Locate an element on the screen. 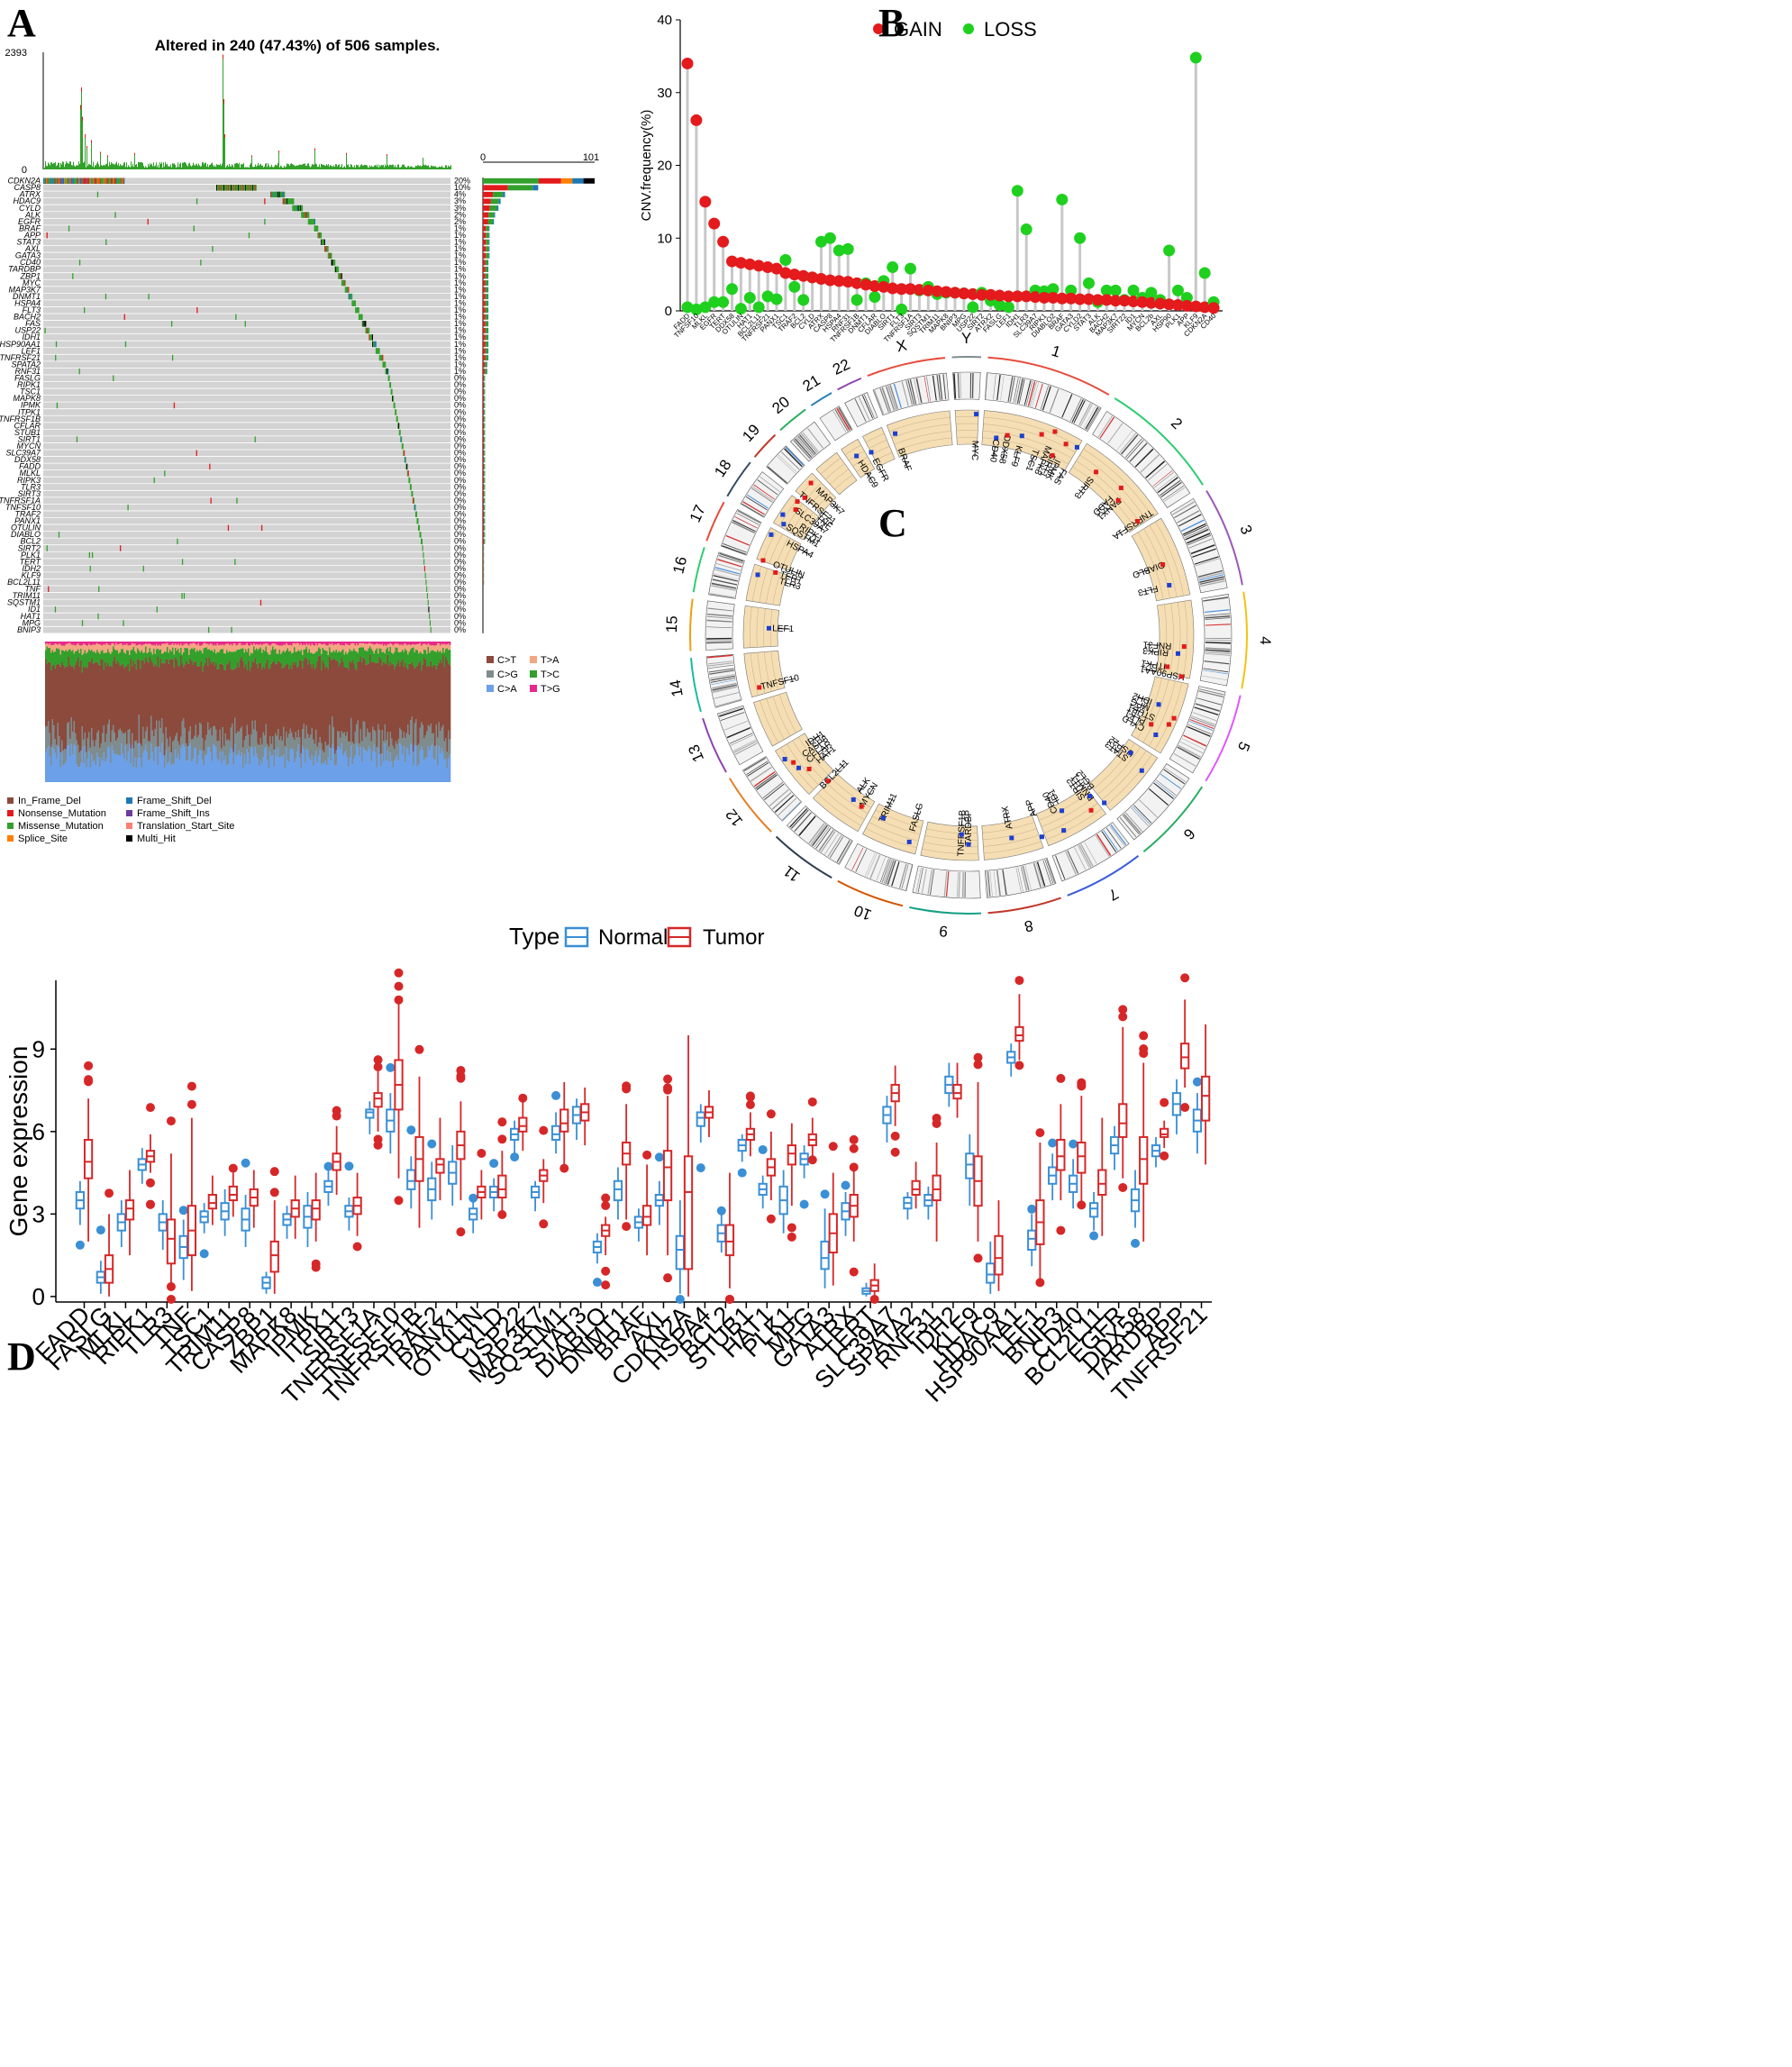  cnv-gain-point is located at coordinates (1000, 295).